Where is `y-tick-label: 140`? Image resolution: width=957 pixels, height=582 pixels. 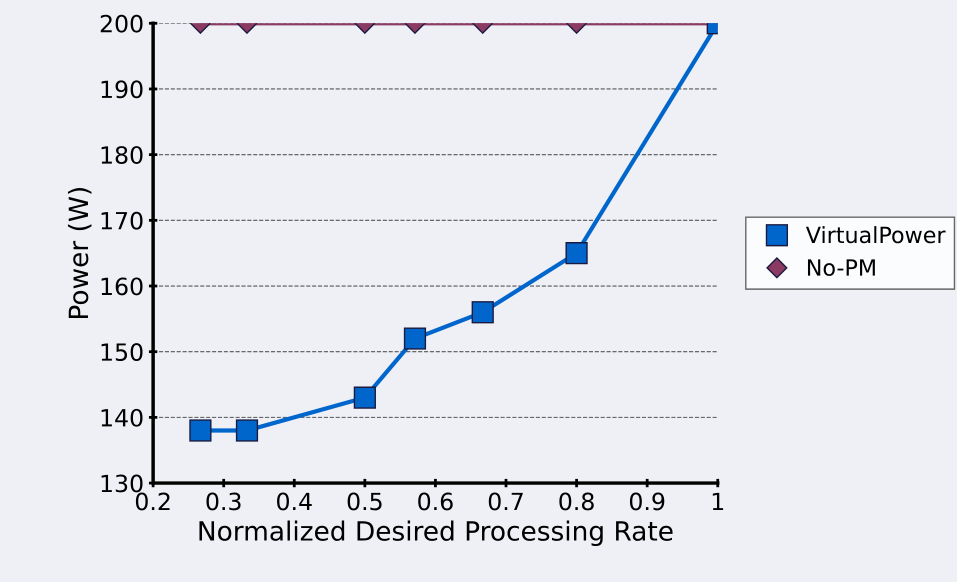 y-tick-label: 140 is located at coordinates (122, 417).